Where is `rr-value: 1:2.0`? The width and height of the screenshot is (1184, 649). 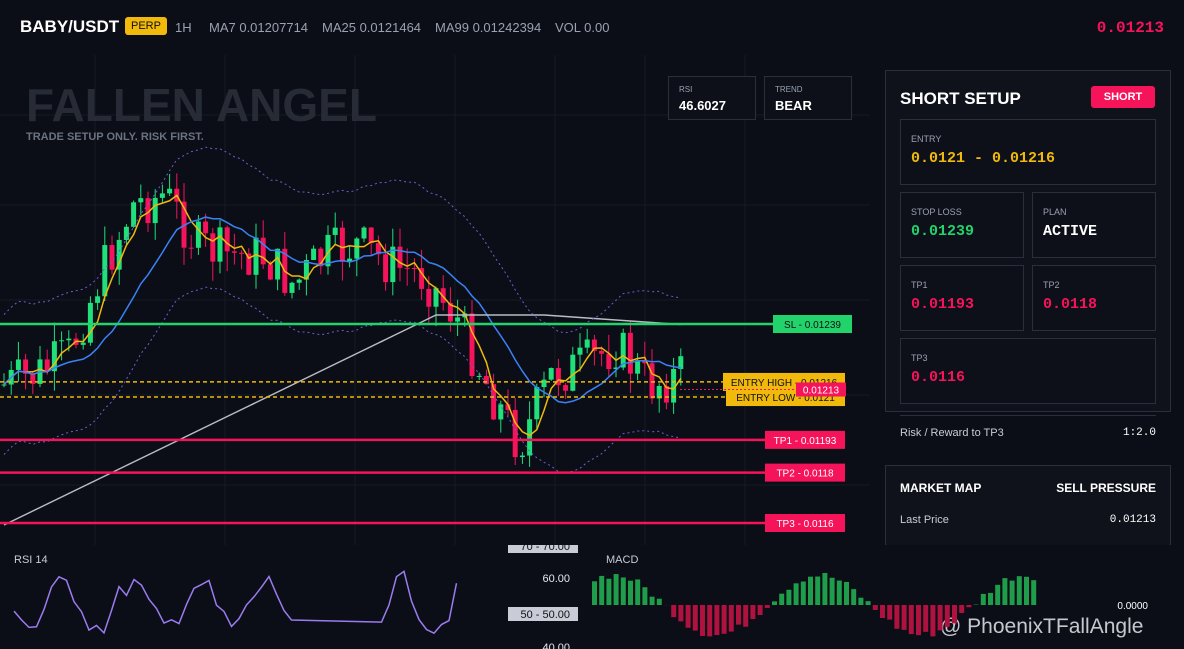
rr-value: 1:2.0 is located at coordinates (1139, 433).